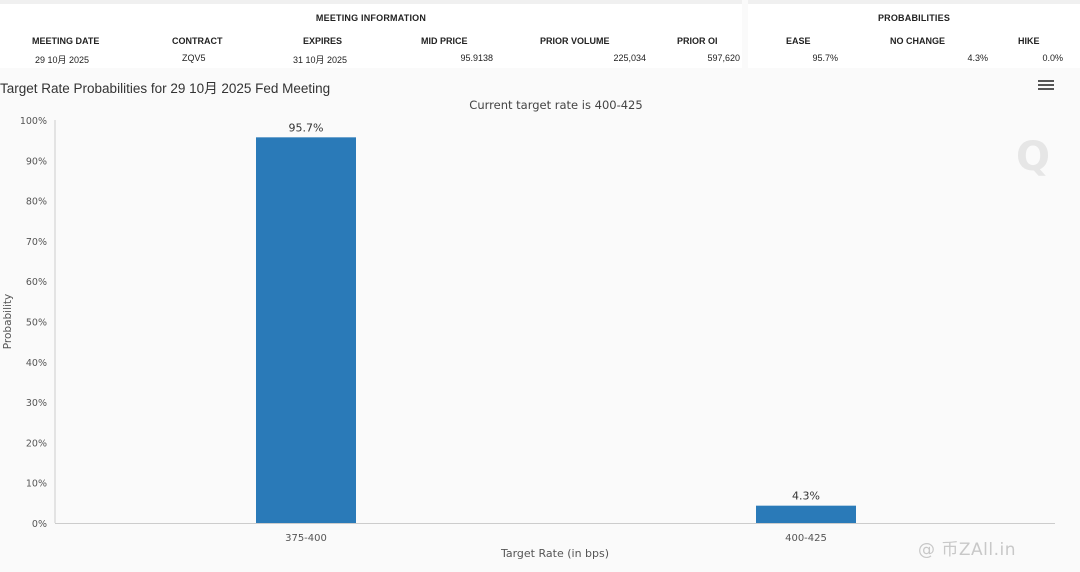 Image resolution: width=1080 pixels, height=572 pixels. Describe the element at coordinates (371, 2) in the screenshot. I see `meeting-info-band` at that location.